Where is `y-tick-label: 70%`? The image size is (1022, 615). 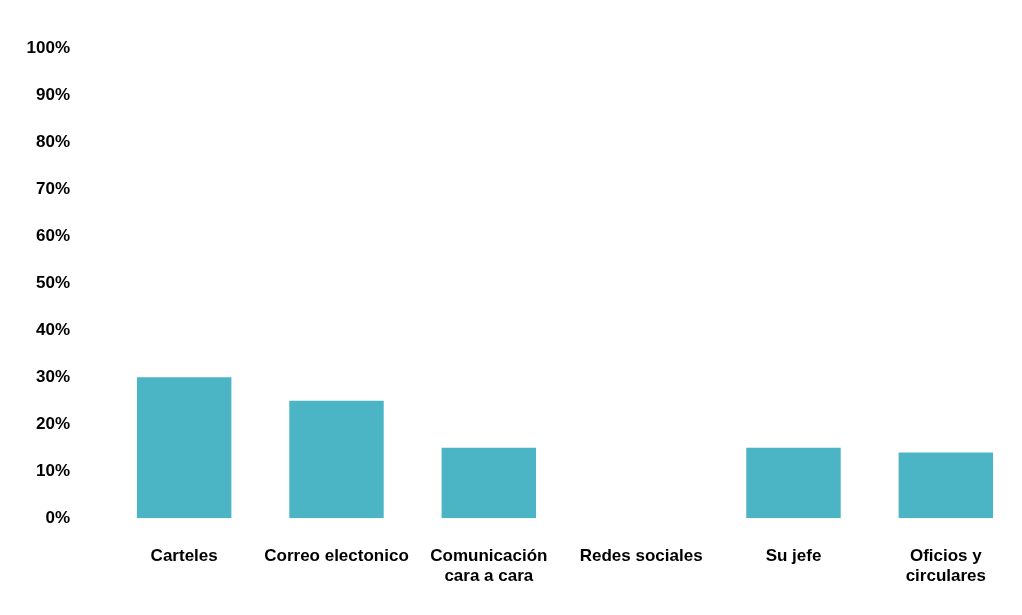 y-tick-label: 70% is located at coordinates (52, 188).